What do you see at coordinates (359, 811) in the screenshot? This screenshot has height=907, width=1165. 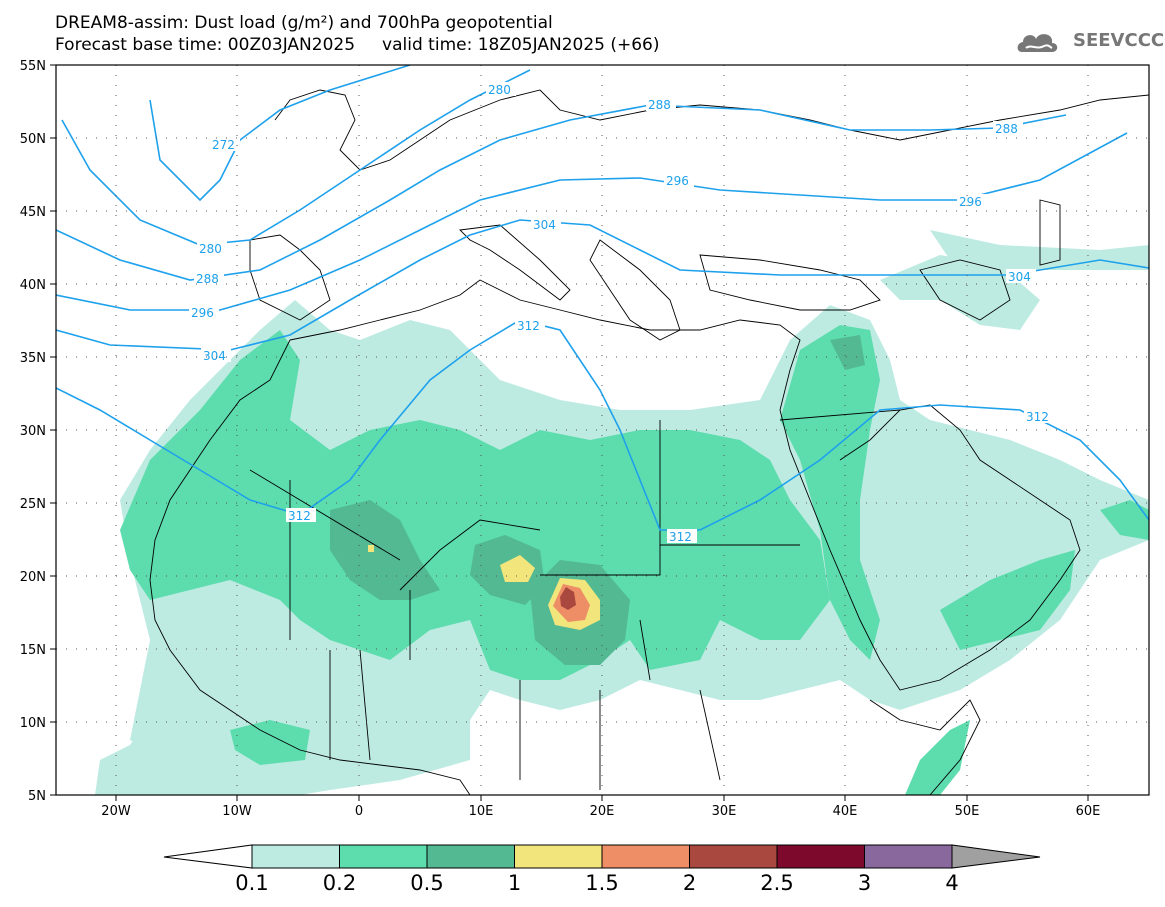 I see `lon-label: 0` at bounding box center [359, 811].